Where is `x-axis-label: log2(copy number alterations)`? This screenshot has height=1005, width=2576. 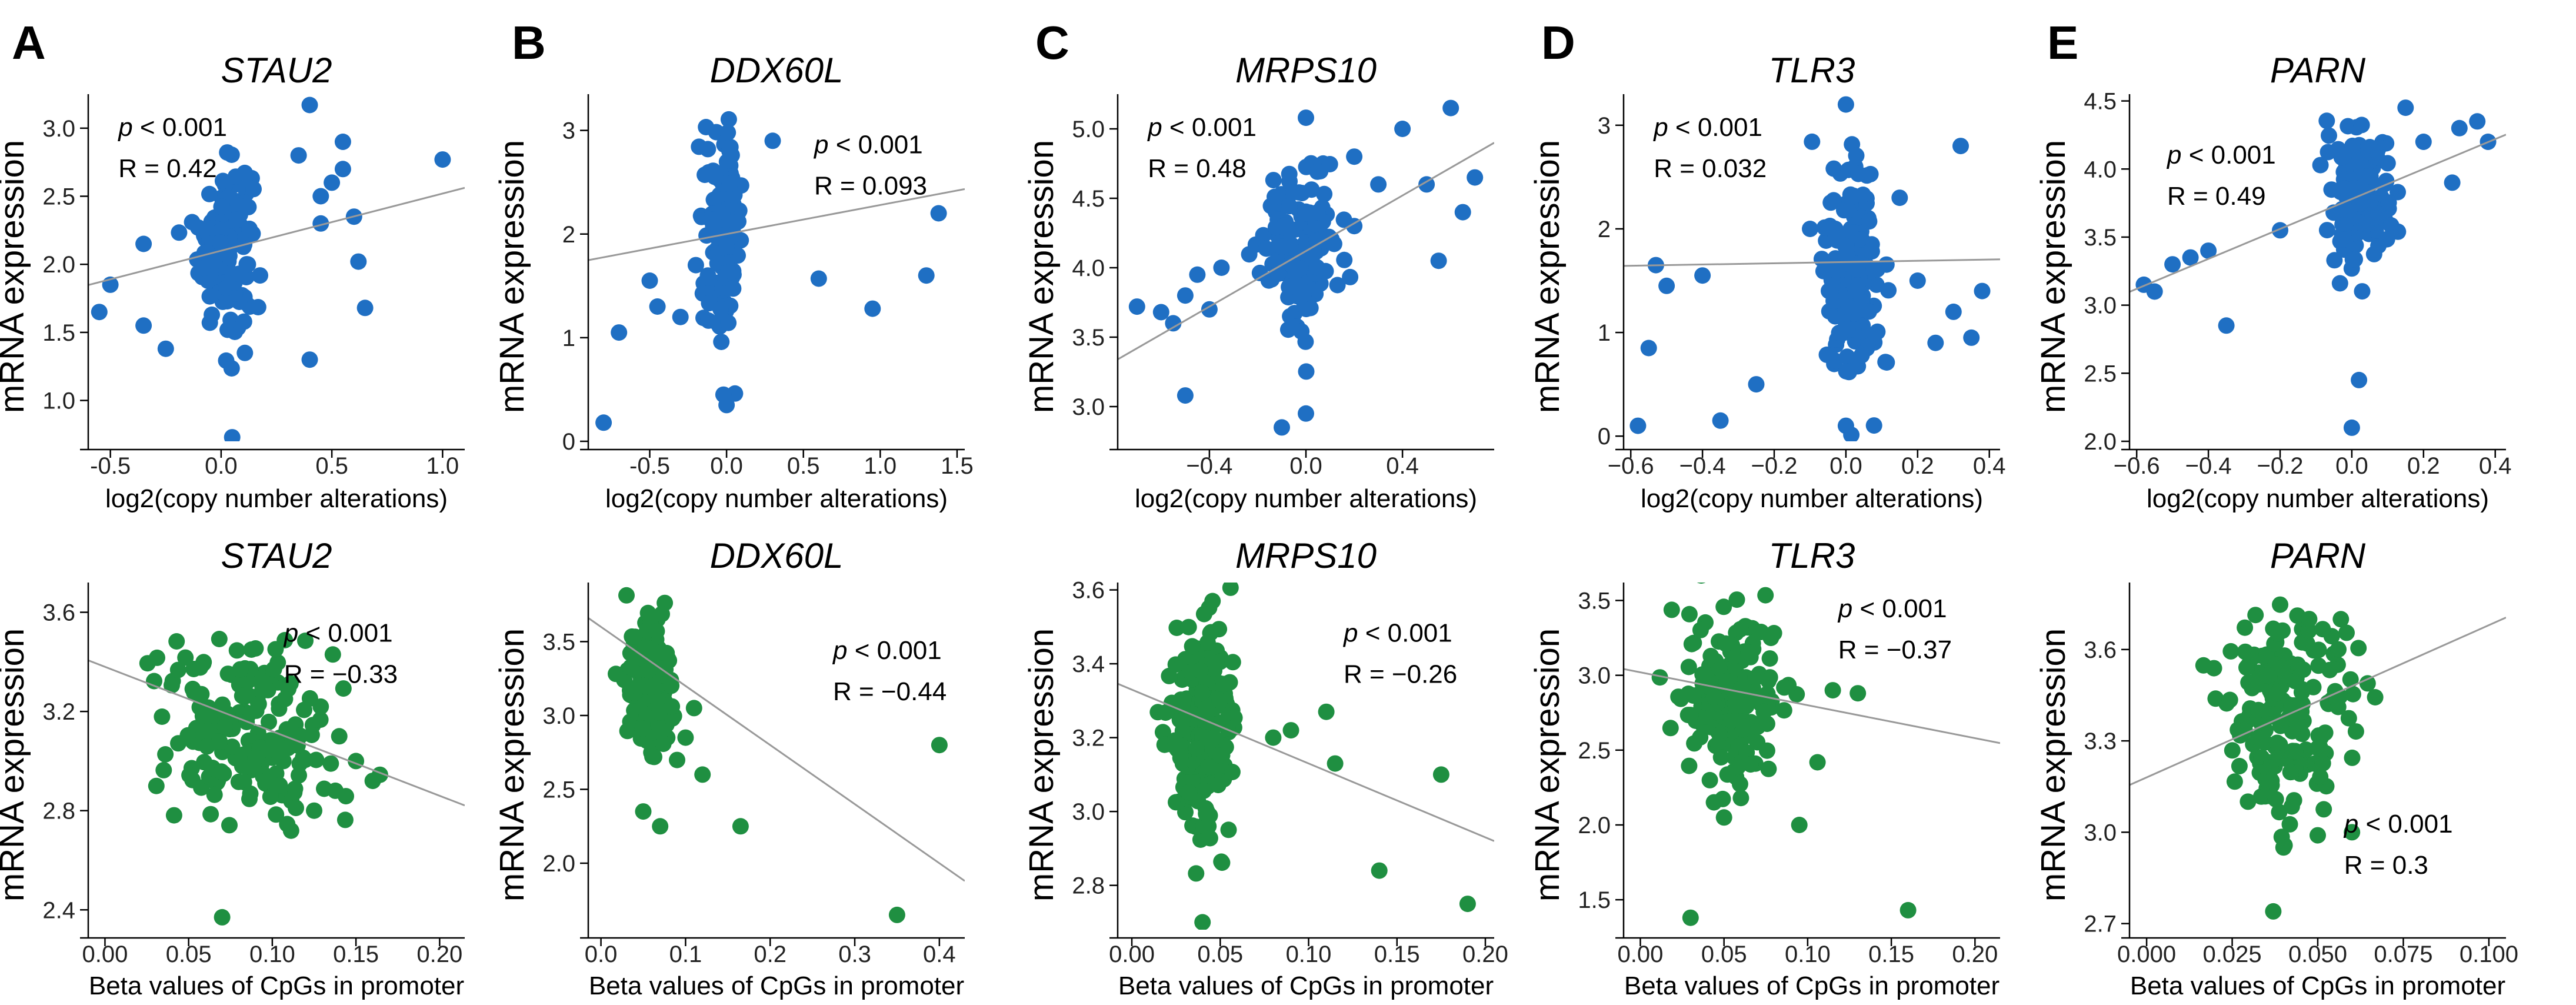
x-axis-label: log2(copy number alterations) is located at coordinates (777, 499).